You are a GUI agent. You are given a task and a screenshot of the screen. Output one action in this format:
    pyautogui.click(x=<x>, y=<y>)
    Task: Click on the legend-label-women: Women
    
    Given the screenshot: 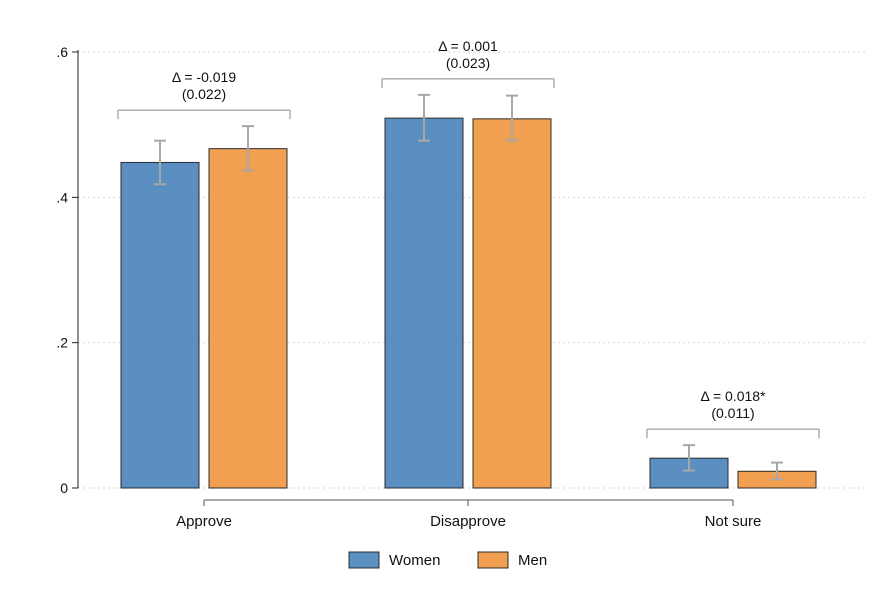 What is the action you would take?
    pyautogui.click(x=414, y=560)
    